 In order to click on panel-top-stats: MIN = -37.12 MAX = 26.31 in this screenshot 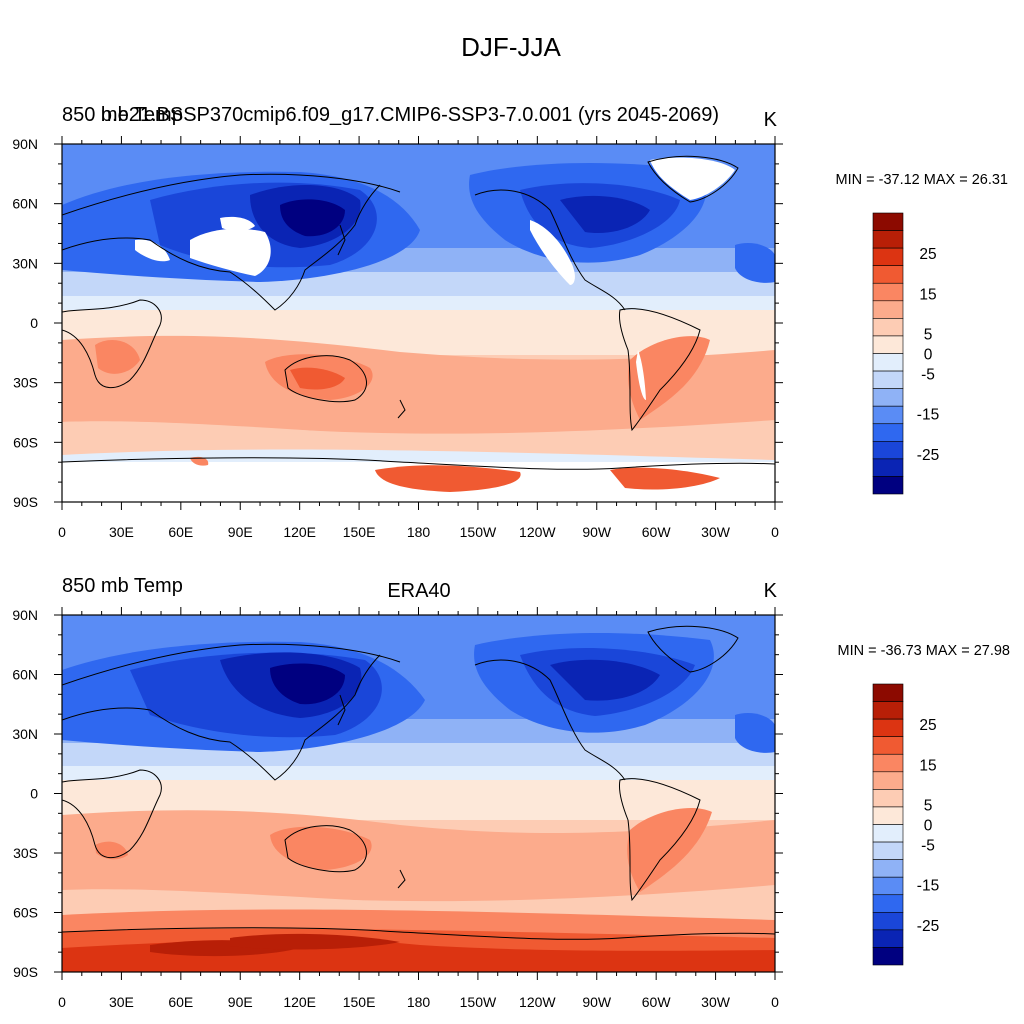, I will do `click(922, 180)`.